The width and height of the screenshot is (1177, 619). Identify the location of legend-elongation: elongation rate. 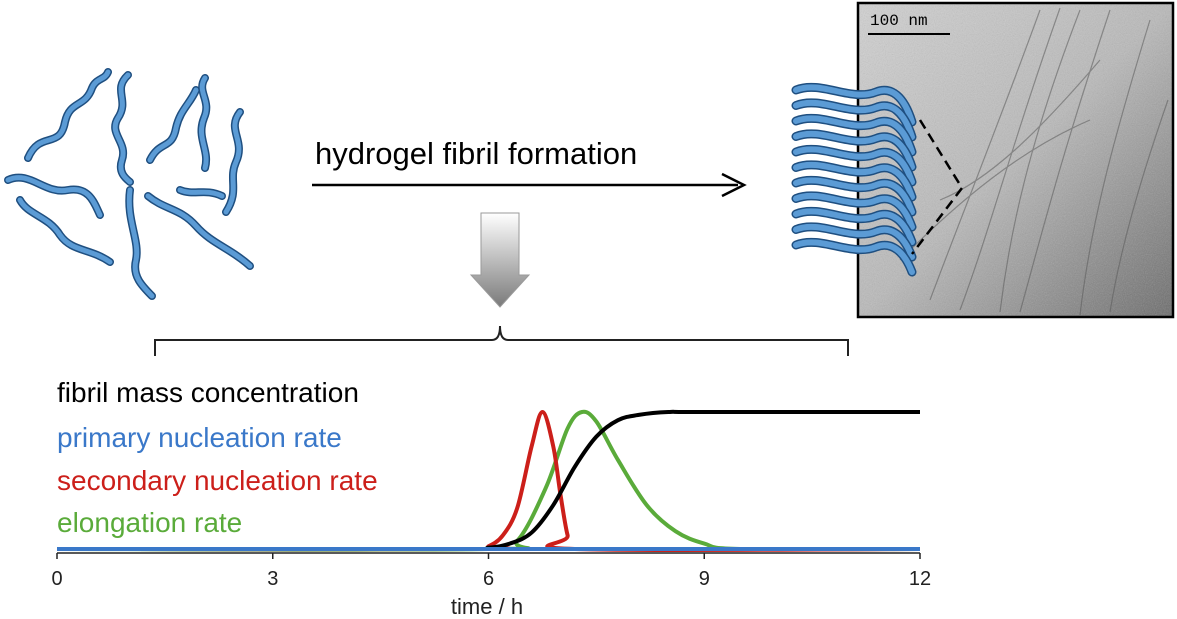
(149, 522).